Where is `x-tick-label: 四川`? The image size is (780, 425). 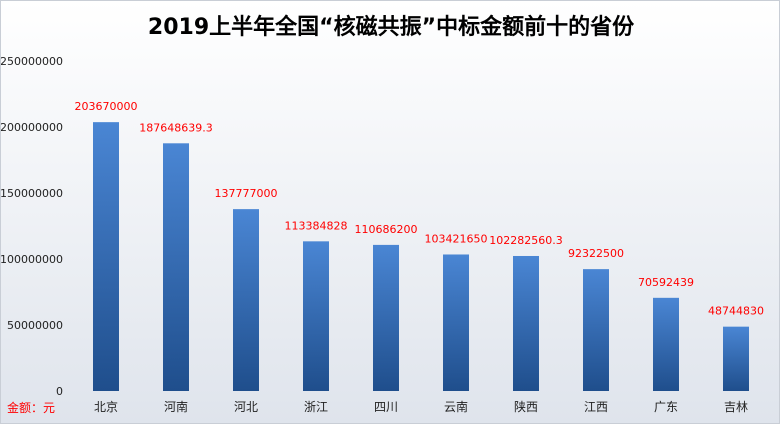
x-tick-label: 四川 is located at coordinates (386, 407).